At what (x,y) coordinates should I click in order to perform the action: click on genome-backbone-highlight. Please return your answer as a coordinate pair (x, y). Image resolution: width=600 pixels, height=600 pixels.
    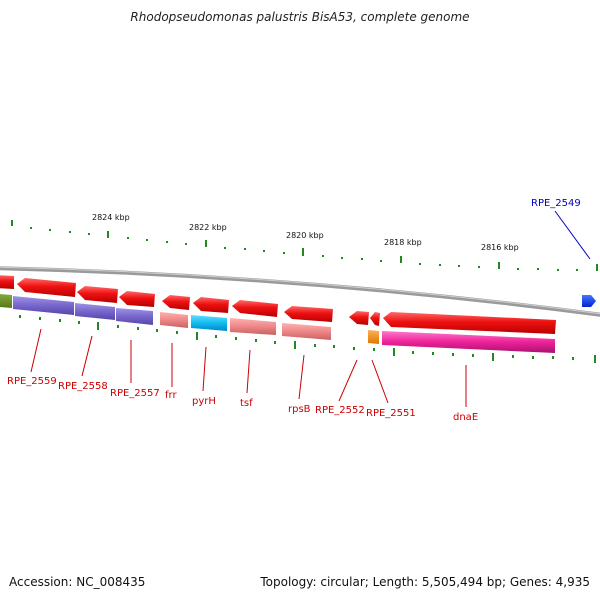
    Looking at the image, I should click on (300, 290).